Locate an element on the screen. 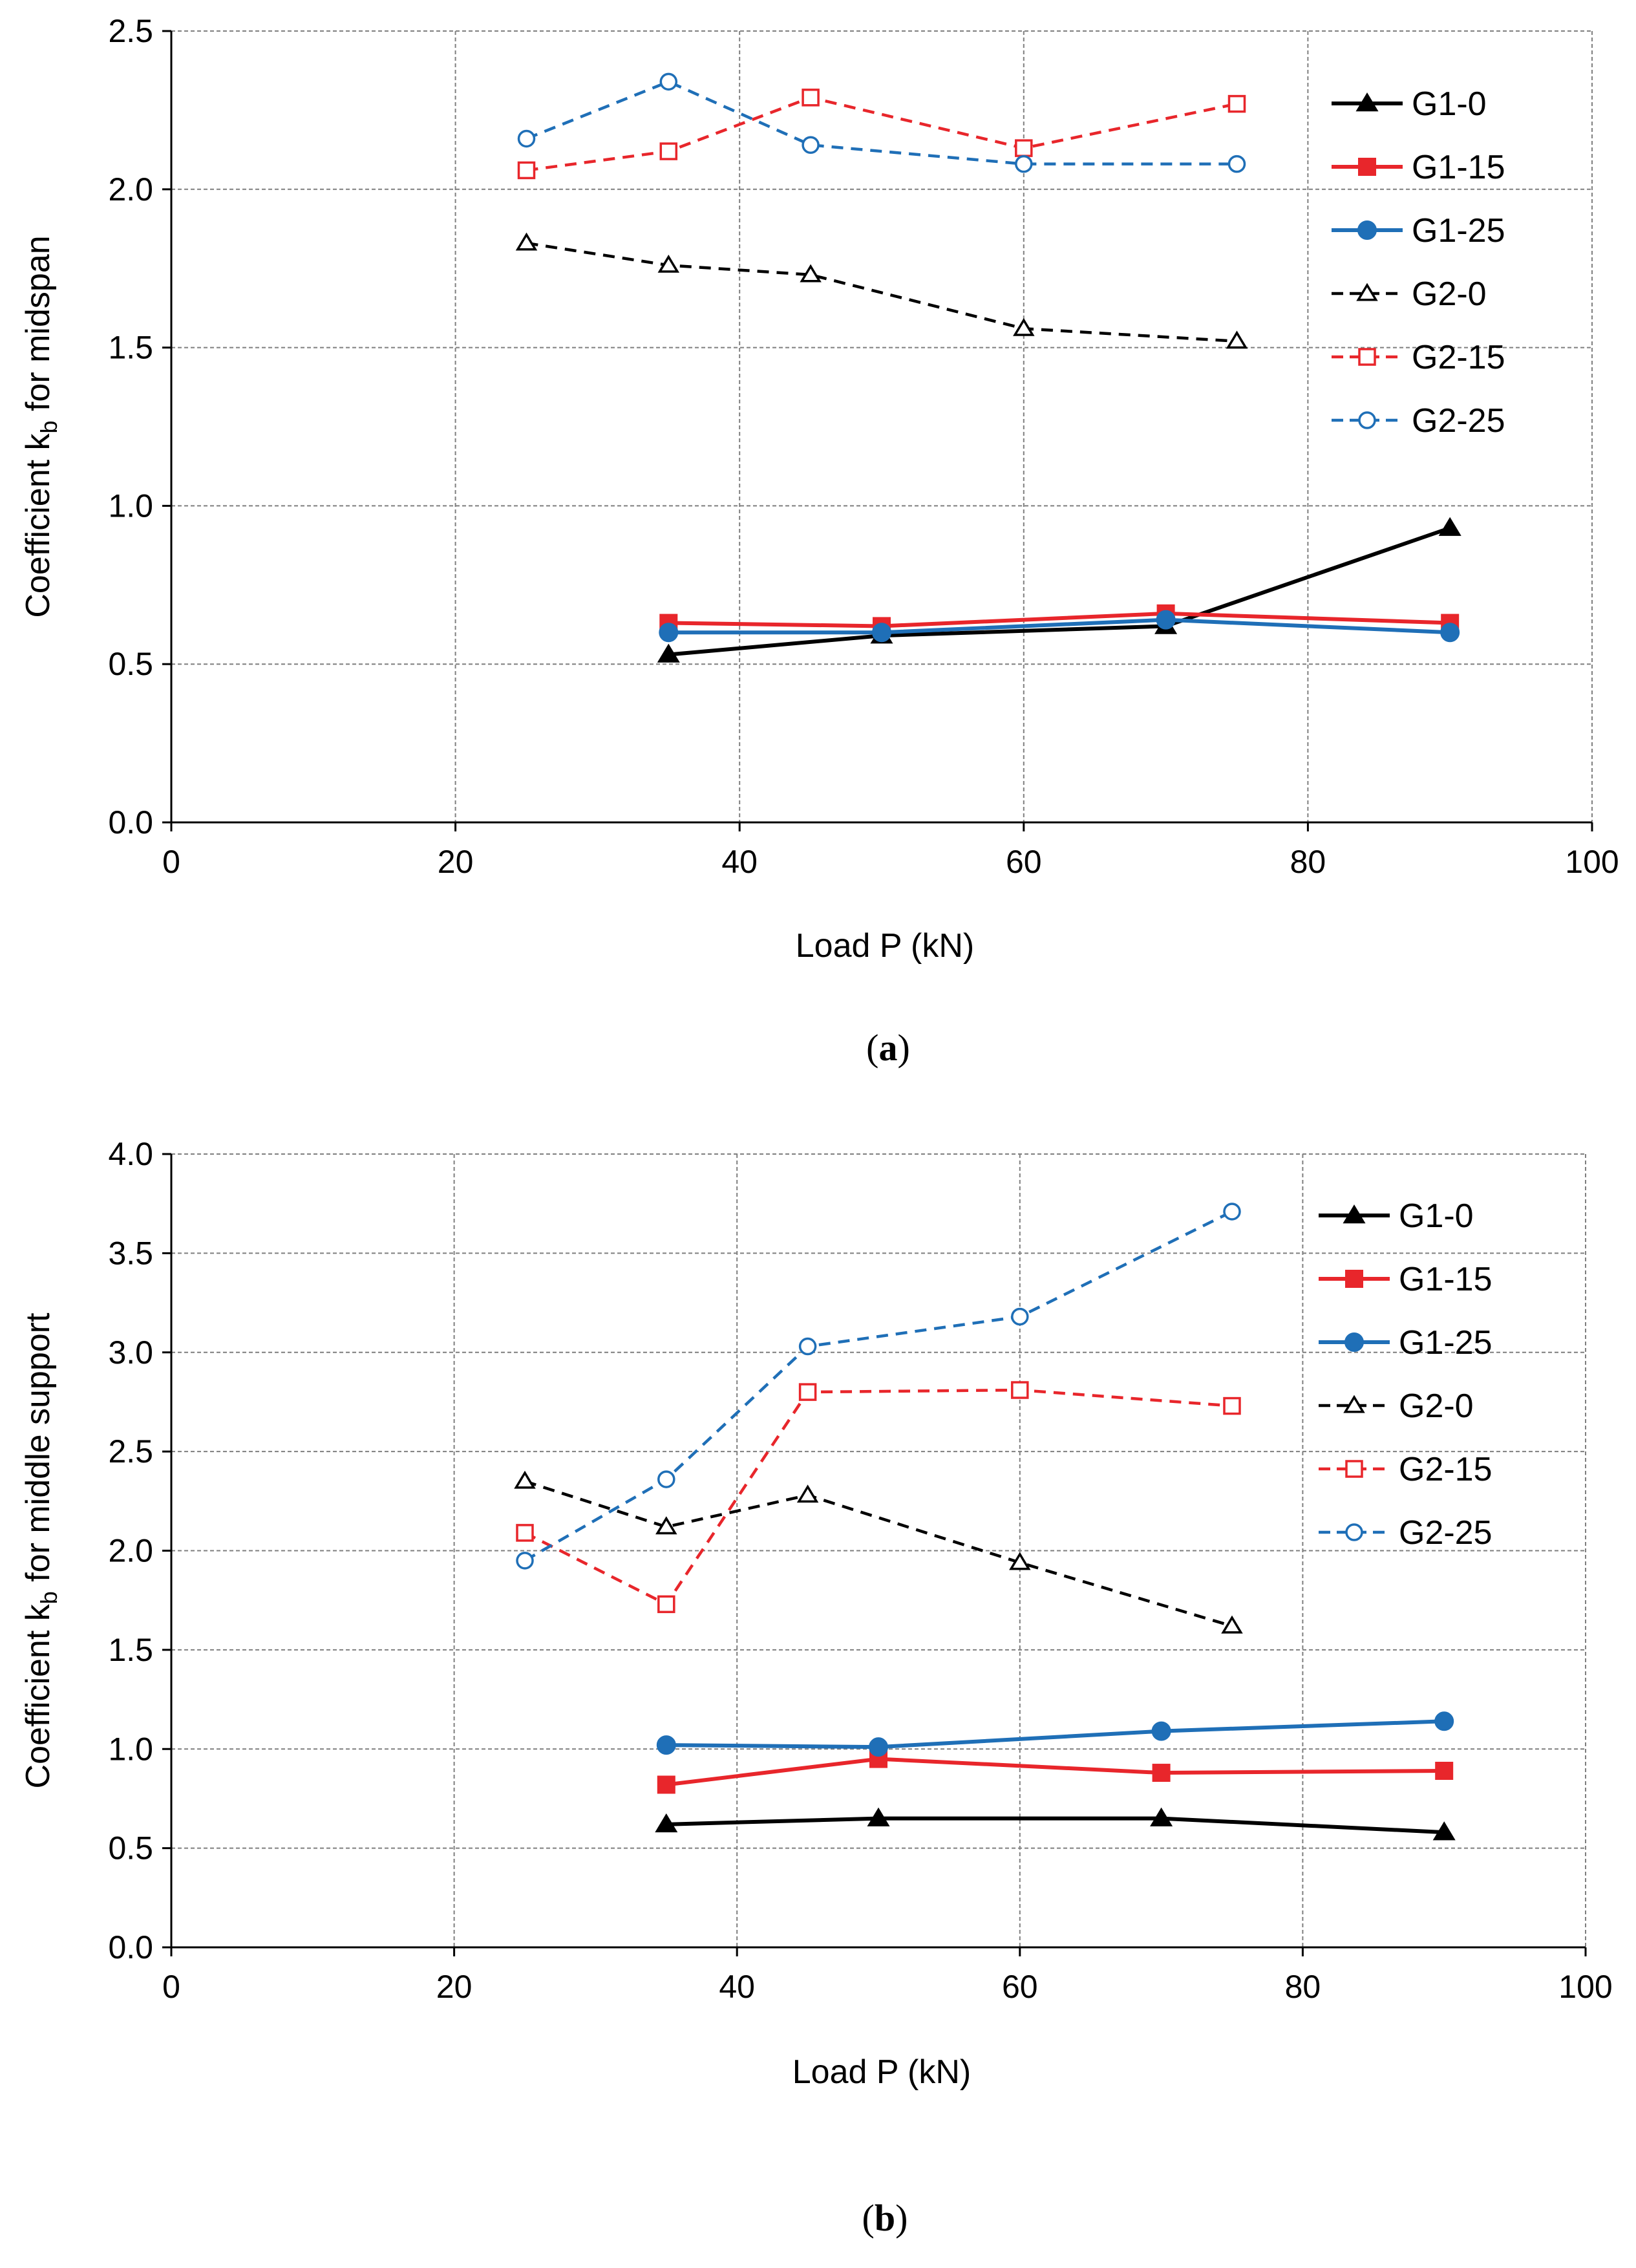 Image resolution: width=1636 pixels, height=2268 pixels. y-tick-label: 2.5 is located at coordinates (130, 1451).